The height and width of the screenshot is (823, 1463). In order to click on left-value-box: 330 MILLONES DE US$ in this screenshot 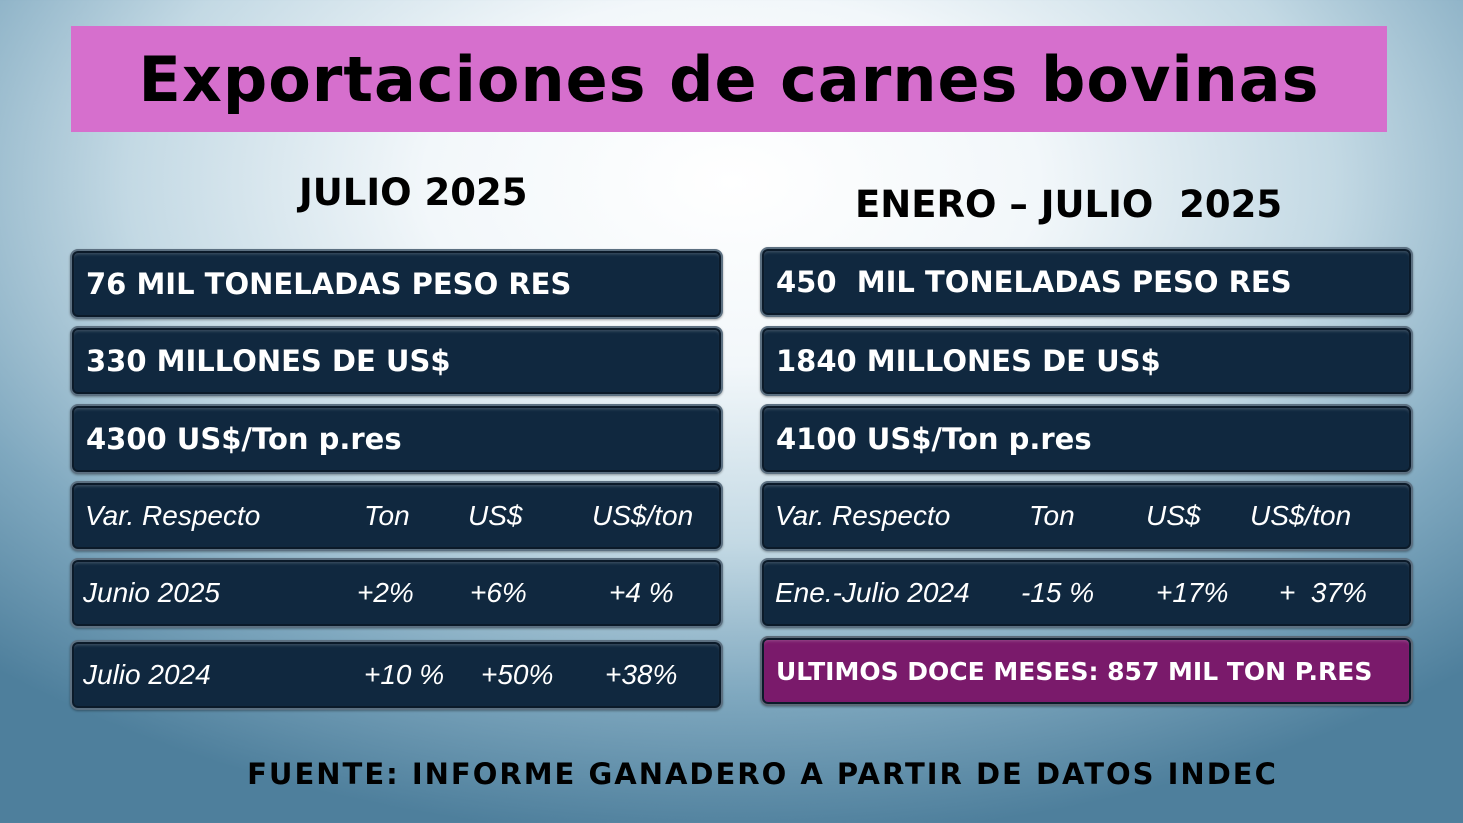, I will do `click(396, 361)`.